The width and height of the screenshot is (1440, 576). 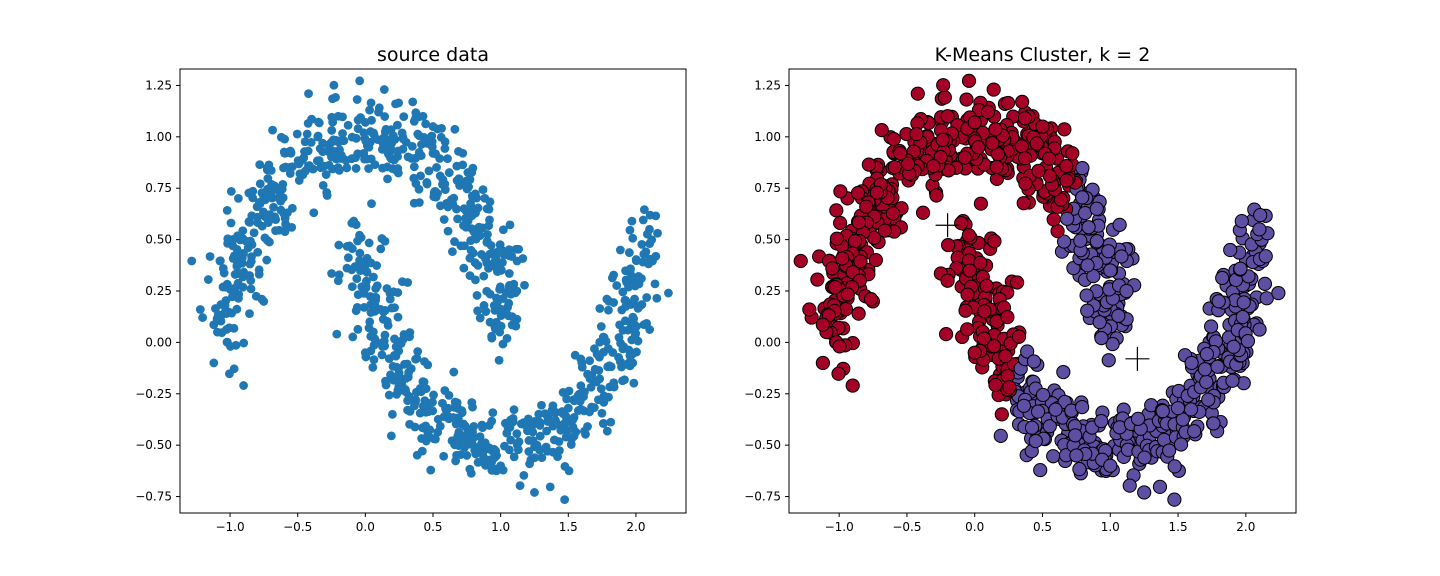 I want to click on x-tick-label: −0.5, so click(x=297, y=527).